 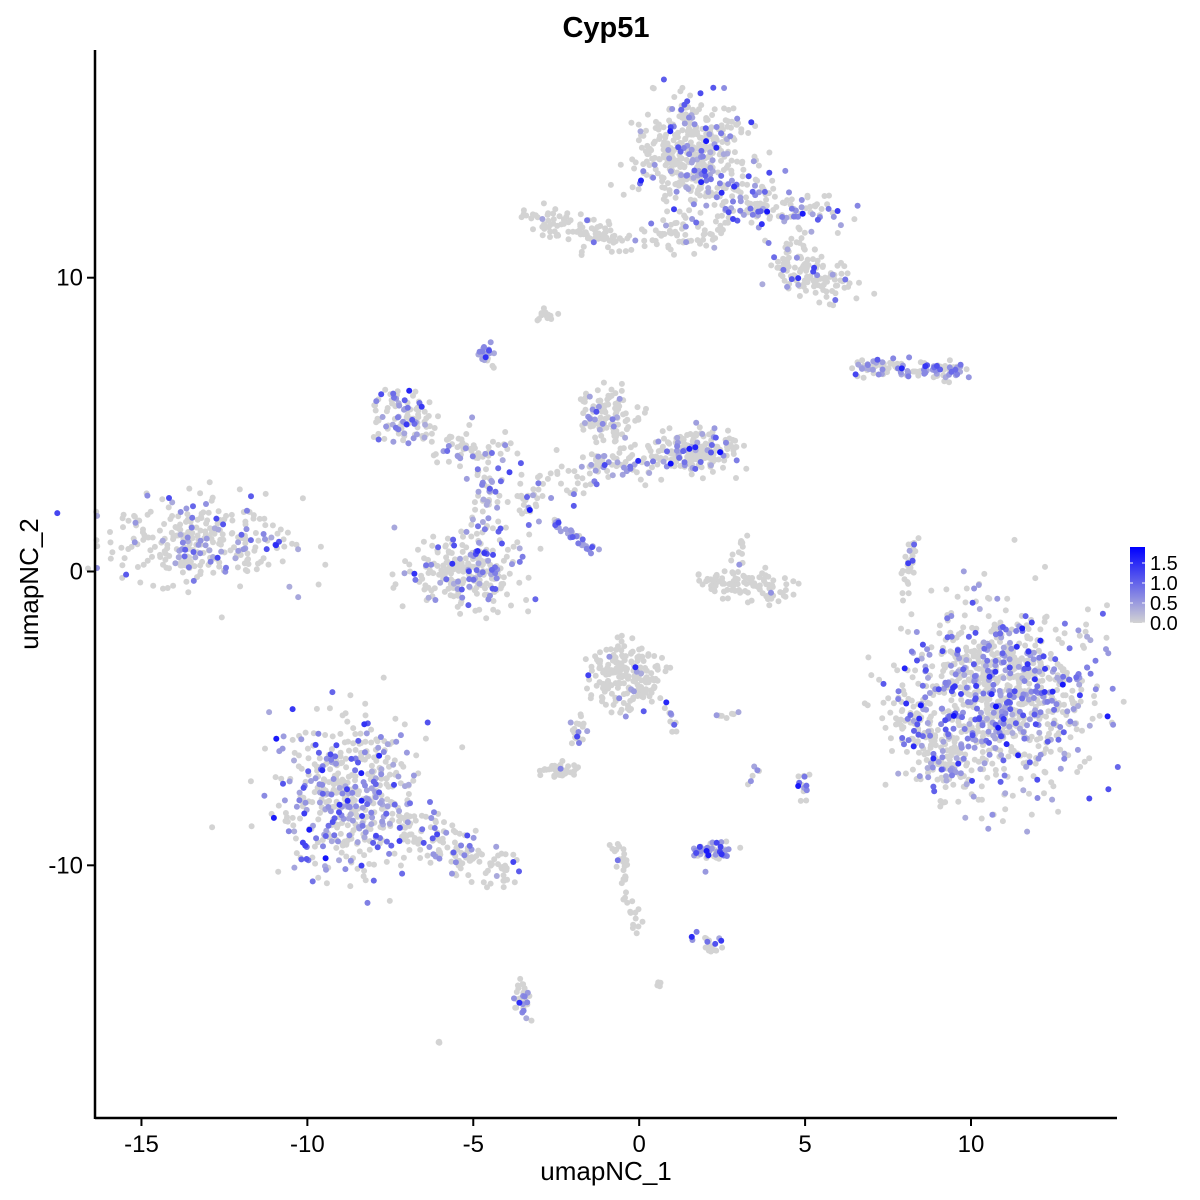 What do you see at coordinates (141, 1144) in the screenshot?
I see `x-tick-label: -15` at bounding box center [141, 1144].